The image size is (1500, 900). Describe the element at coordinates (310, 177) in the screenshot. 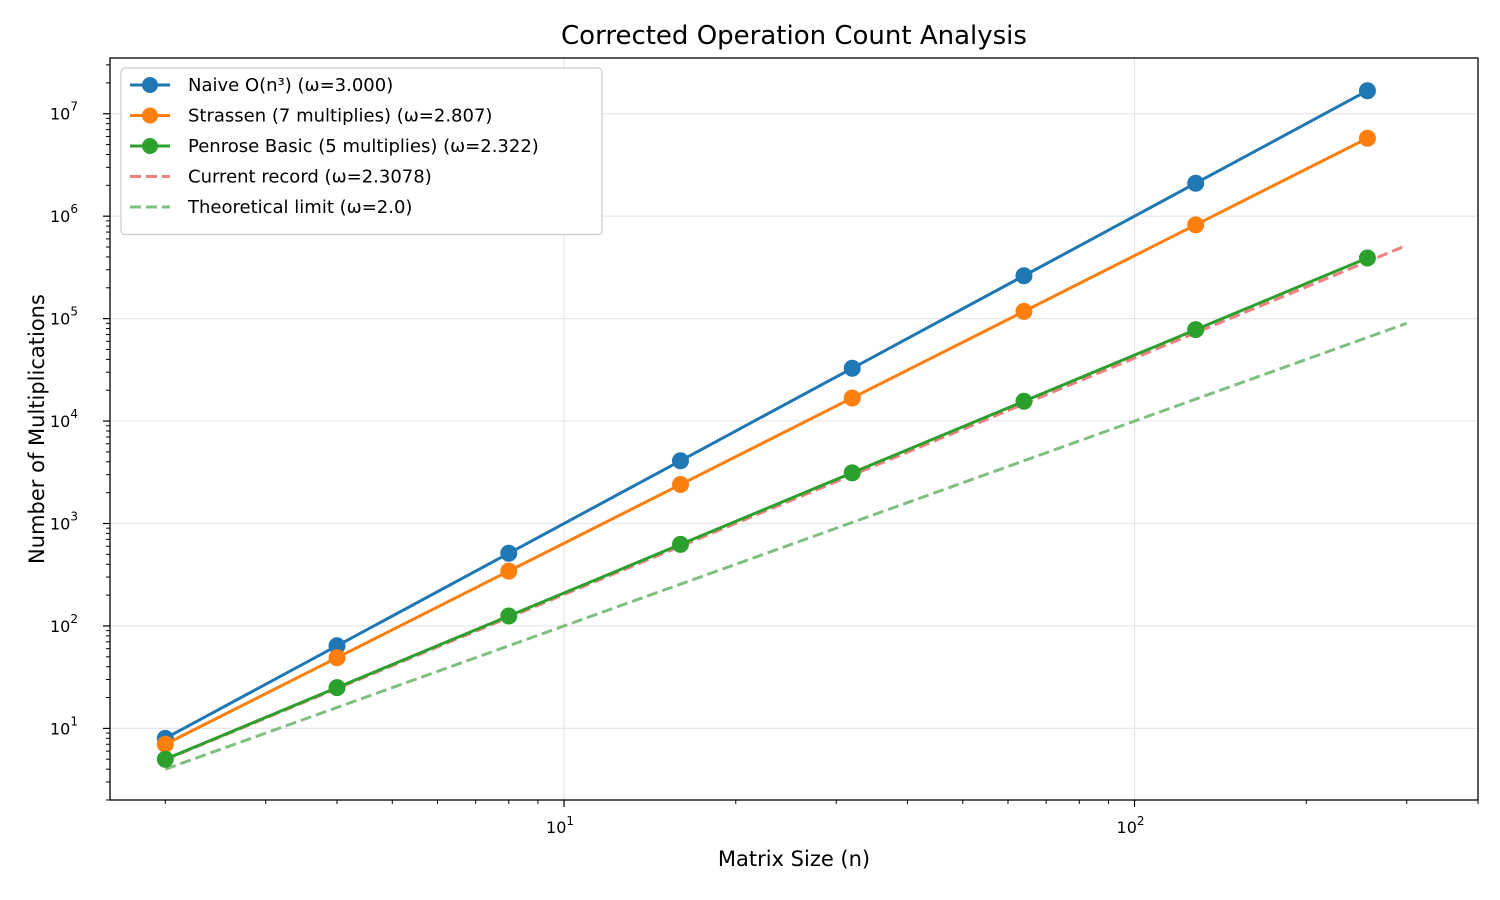

I see `legend-label: Current record (ω=2.3078)` at that location.